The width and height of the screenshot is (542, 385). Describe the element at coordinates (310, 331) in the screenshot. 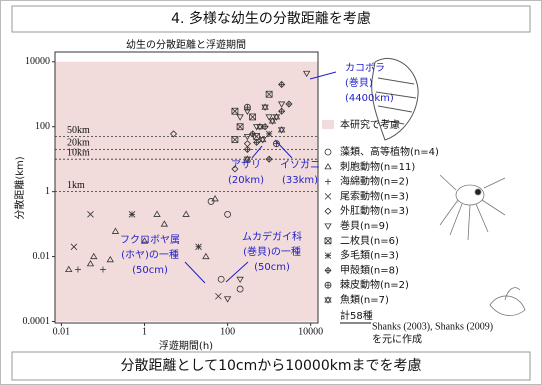

I see `x-tick-label: 10000` at that location.